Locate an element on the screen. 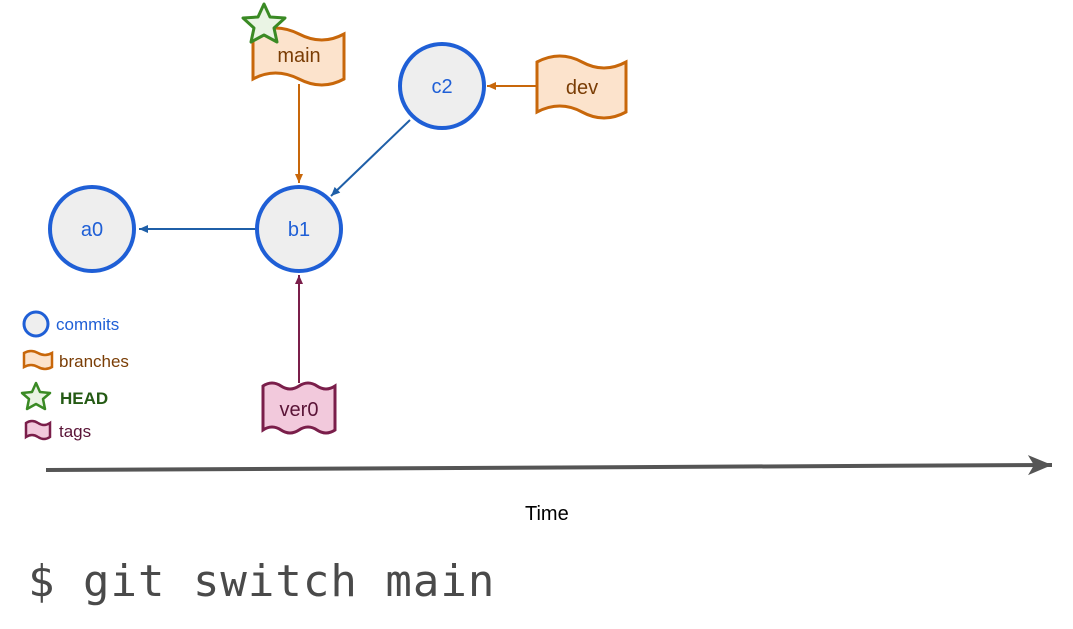 The image size is (1073, 629). commit-c2: c2 is located at coordinates (442, 86).